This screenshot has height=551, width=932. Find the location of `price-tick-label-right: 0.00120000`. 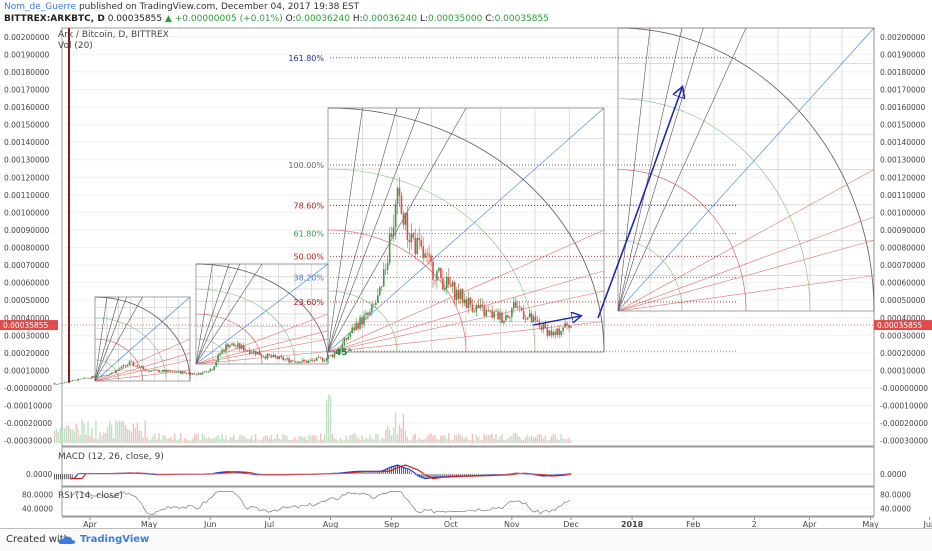

price-tick-label-right: 0.00120000 is located at coordinates (903, 177).